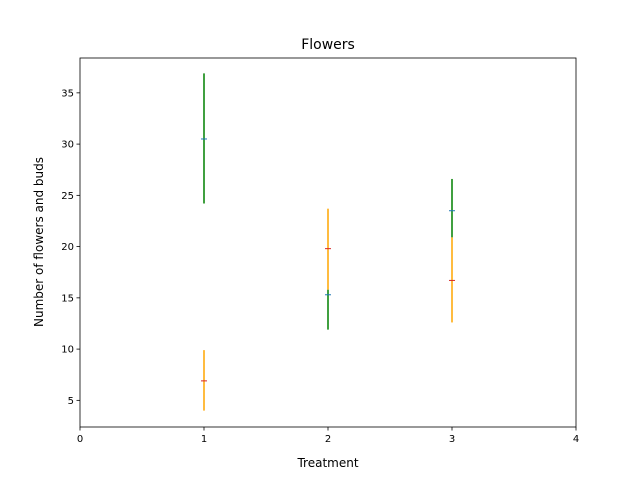 The width and height of the screenshot is (640, 480). What do you see at coordinates (39, 242) in the screenshot?
I see `y-axis-label: Number of flowers and buds` at bounding box center [39, 242].